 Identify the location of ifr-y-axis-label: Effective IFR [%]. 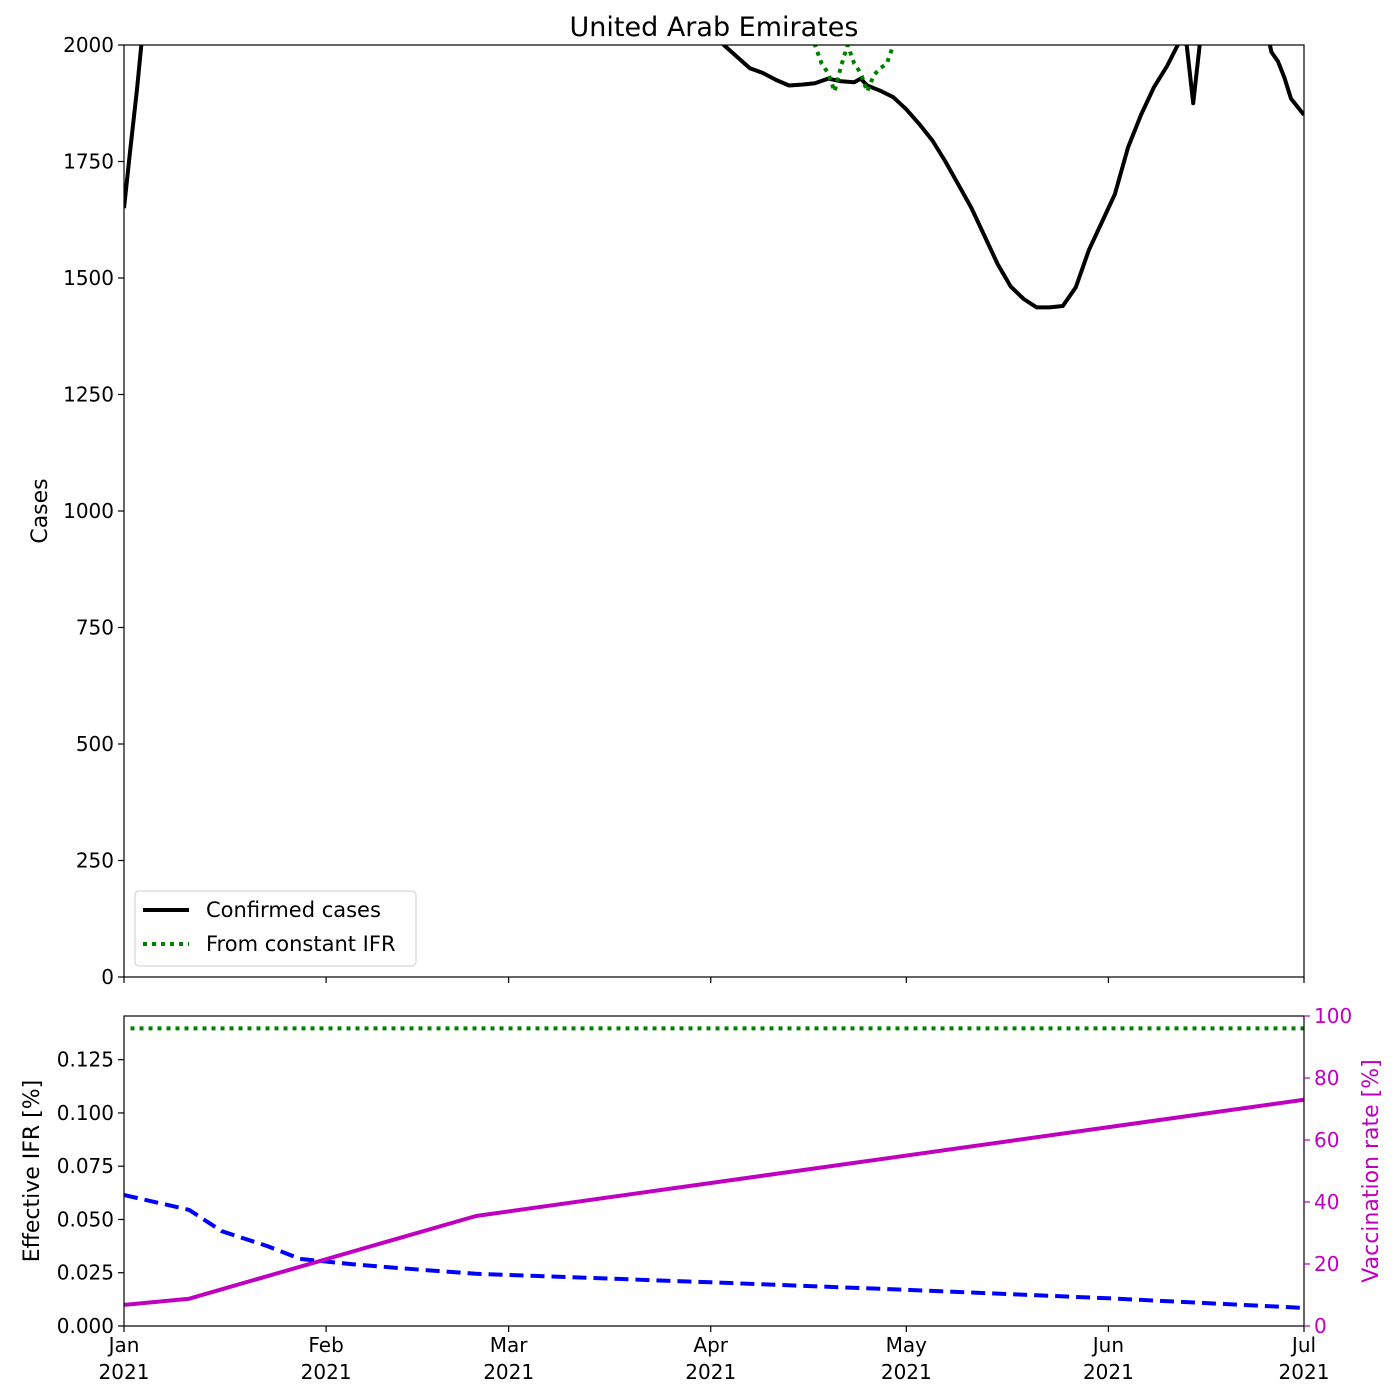
(32, 1171).